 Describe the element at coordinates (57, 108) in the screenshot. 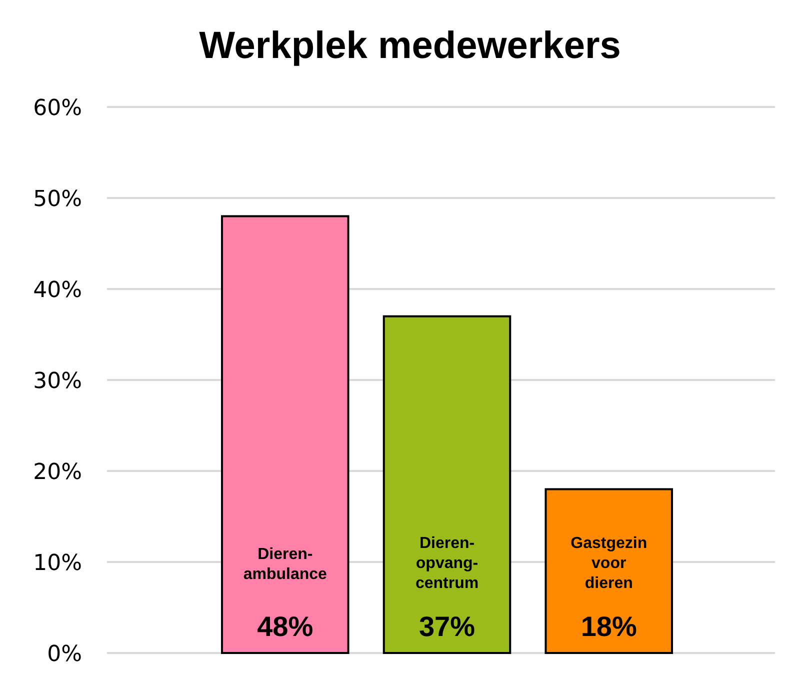

I see `y-tick-label: 60%` at that location.